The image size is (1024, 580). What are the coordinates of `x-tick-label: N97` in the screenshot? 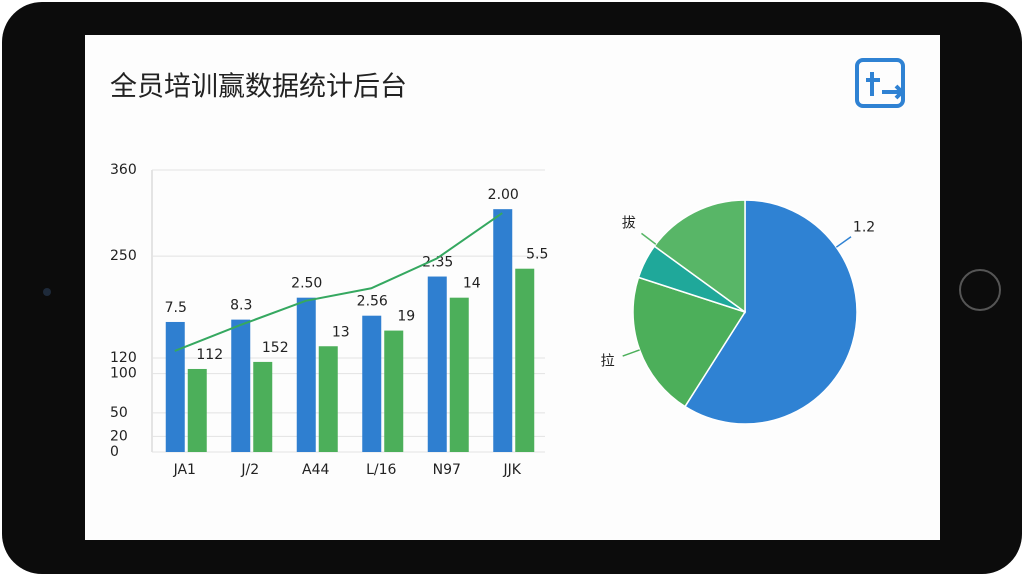 It's located at (447, 470).